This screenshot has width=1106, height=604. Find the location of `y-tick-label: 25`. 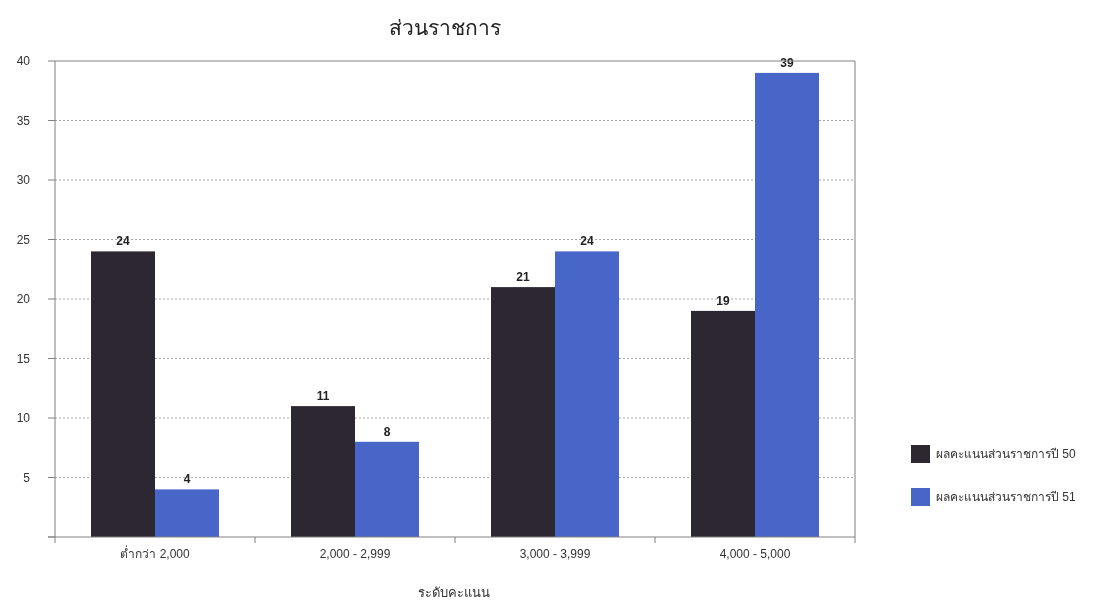

y-tick-label: 25 is located at coordinates (23, 239).